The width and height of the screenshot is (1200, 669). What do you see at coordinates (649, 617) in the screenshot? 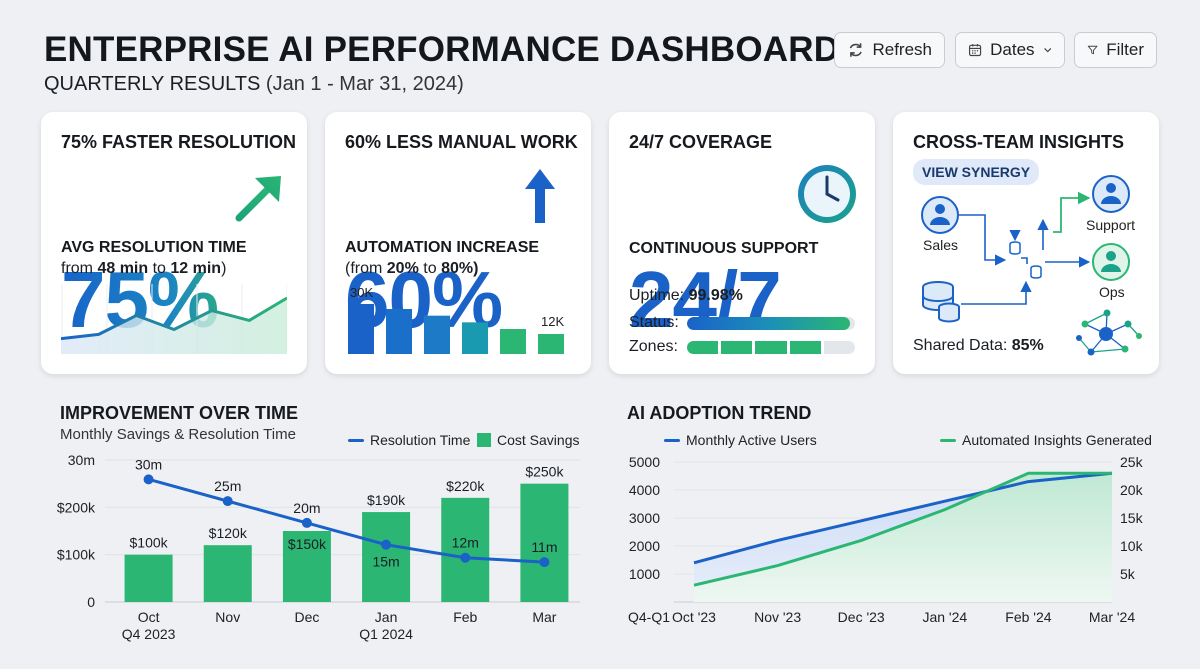
I see `x-extra-label: Q4-Q1` at bounding box center [649, 617].